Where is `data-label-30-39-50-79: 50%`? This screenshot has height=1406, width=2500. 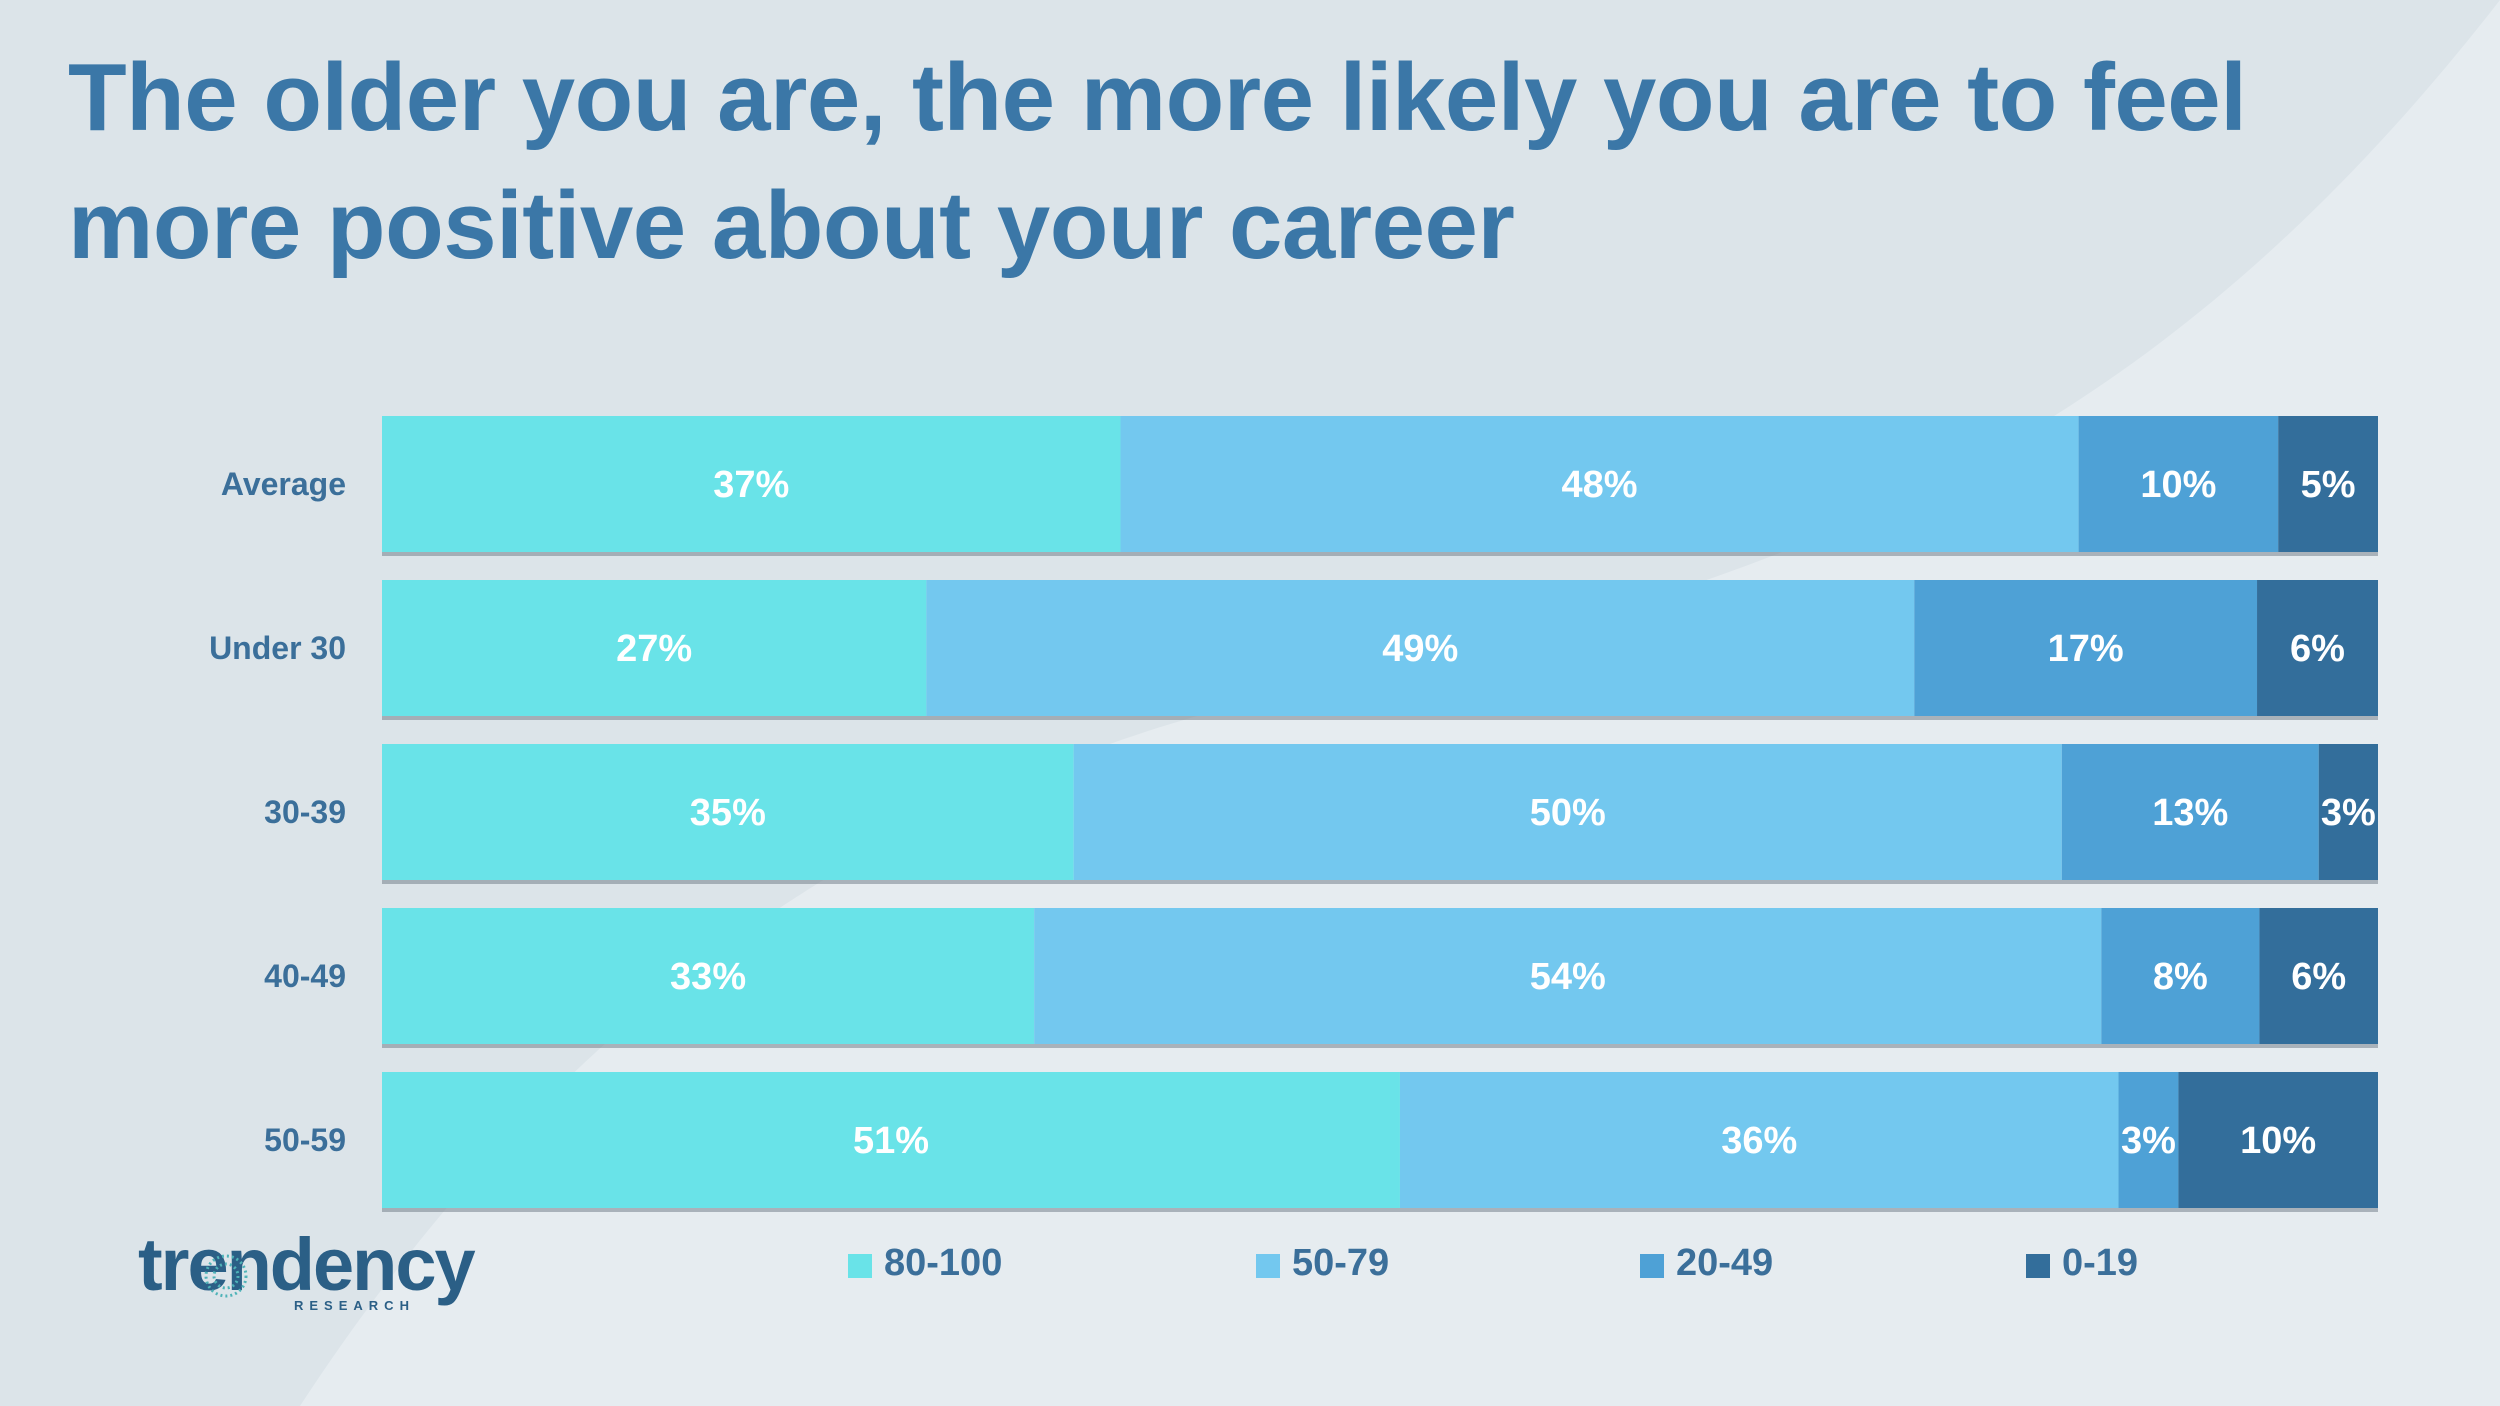 data-label-30-39-50-79: 50% is located at coordinates (1568, 813).